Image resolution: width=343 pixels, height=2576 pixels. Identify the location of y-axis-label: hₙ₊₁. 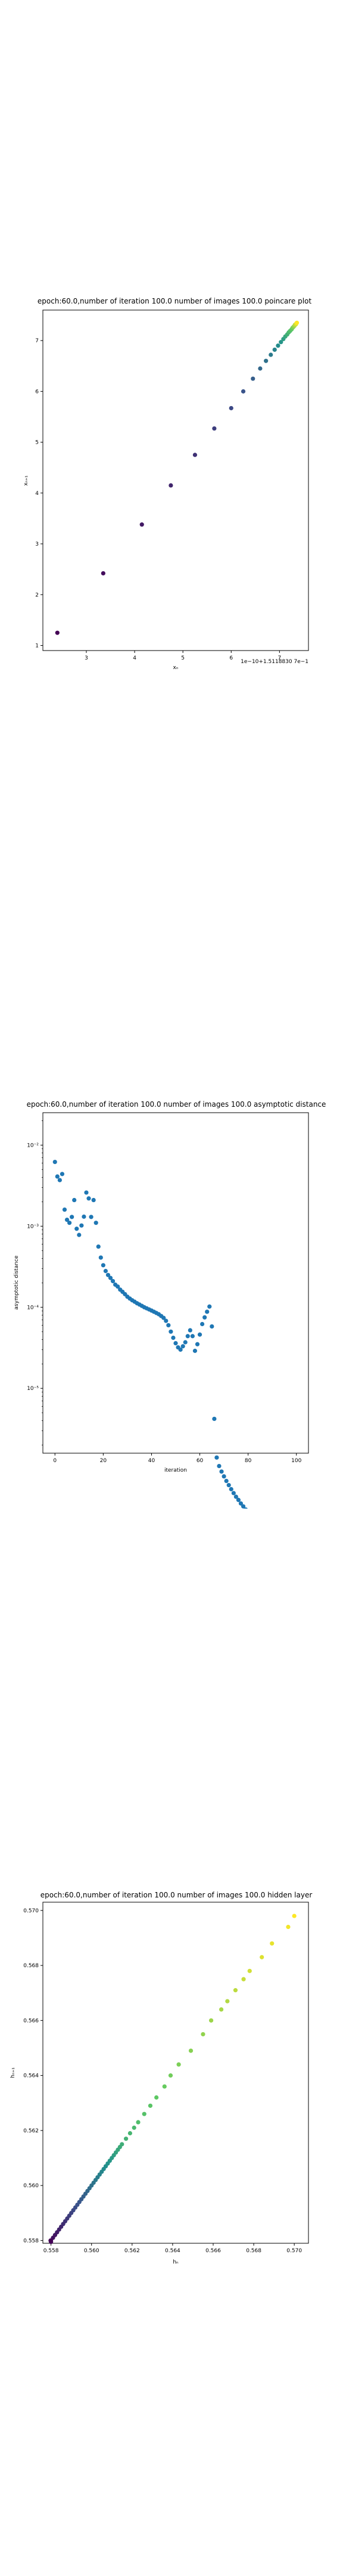
(13, 2072).